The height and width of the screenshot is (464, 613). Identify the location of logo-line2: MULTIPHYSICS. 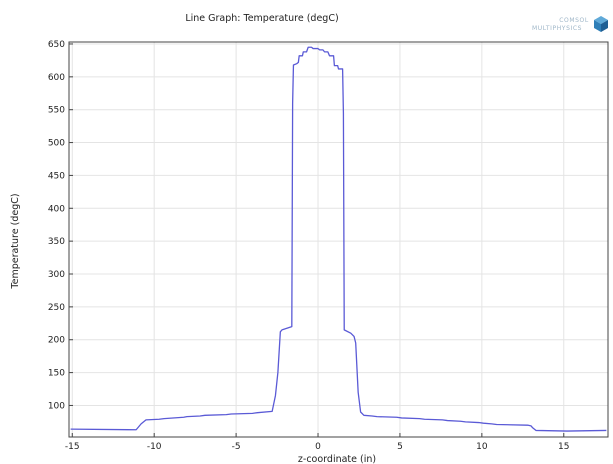
(557, 28).